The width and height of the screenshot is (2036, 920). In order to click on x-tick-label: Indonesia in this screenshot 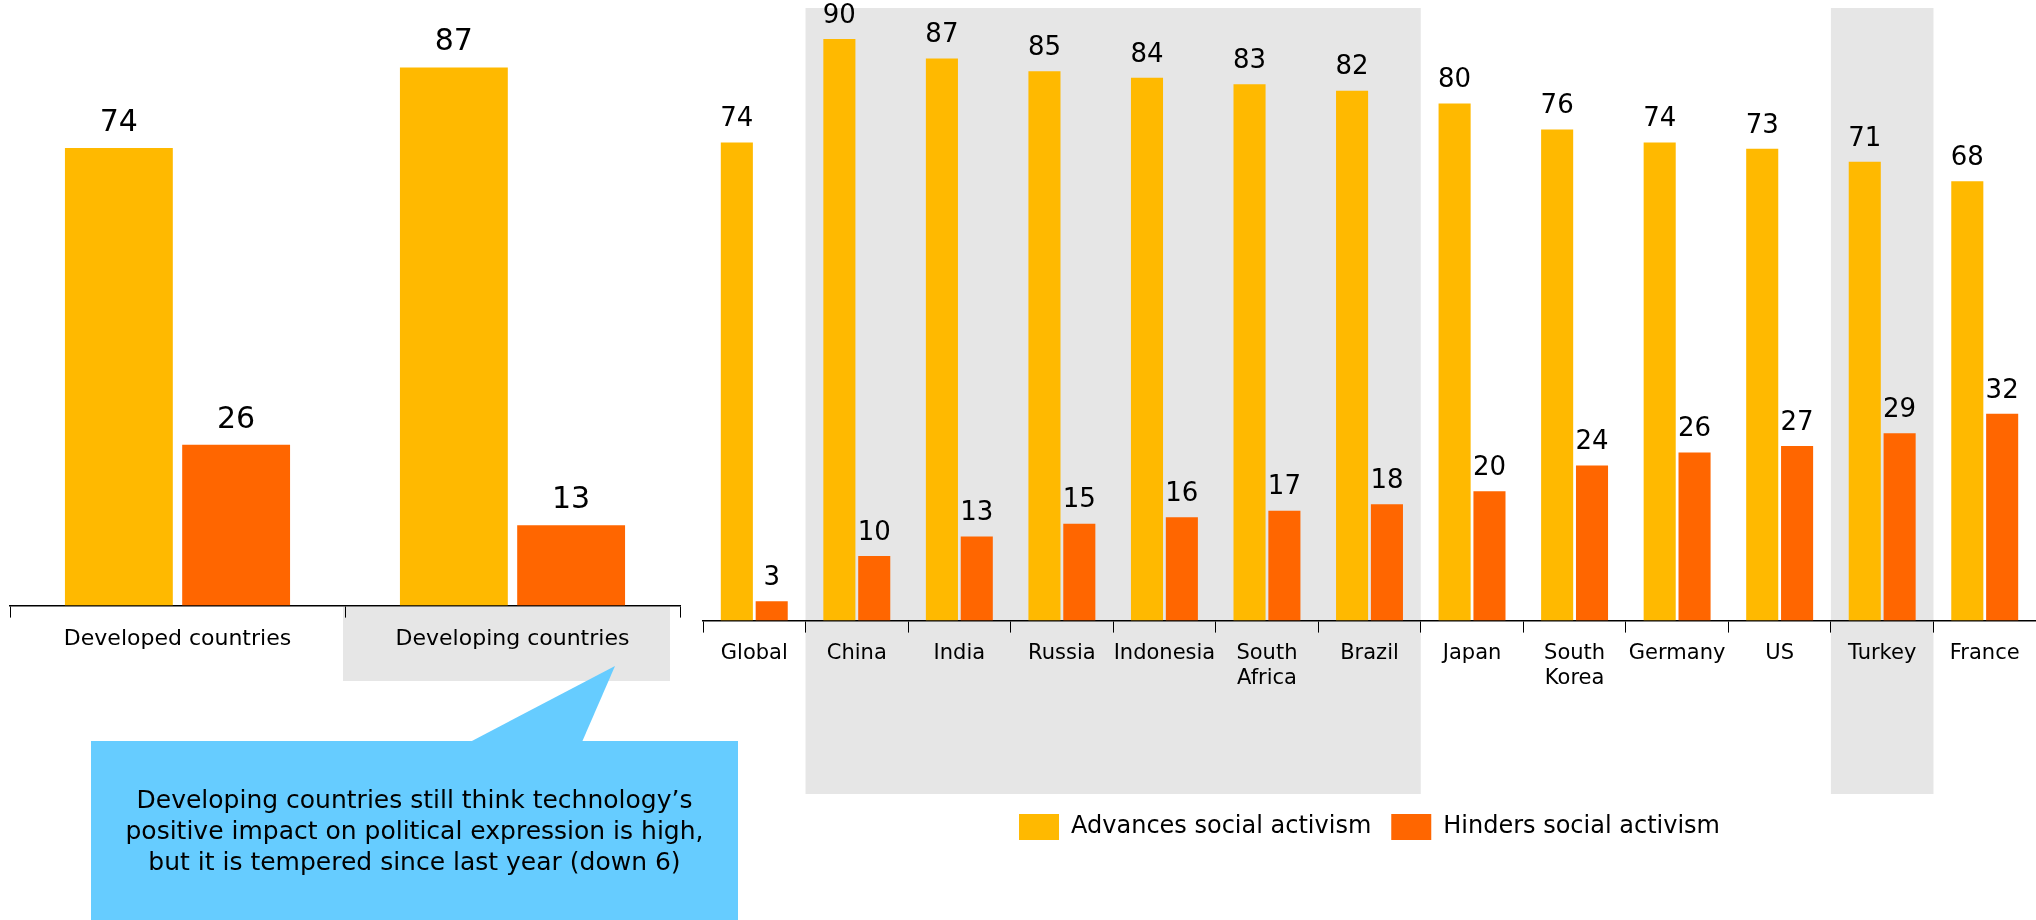, I will do `click(1164, 651)`.